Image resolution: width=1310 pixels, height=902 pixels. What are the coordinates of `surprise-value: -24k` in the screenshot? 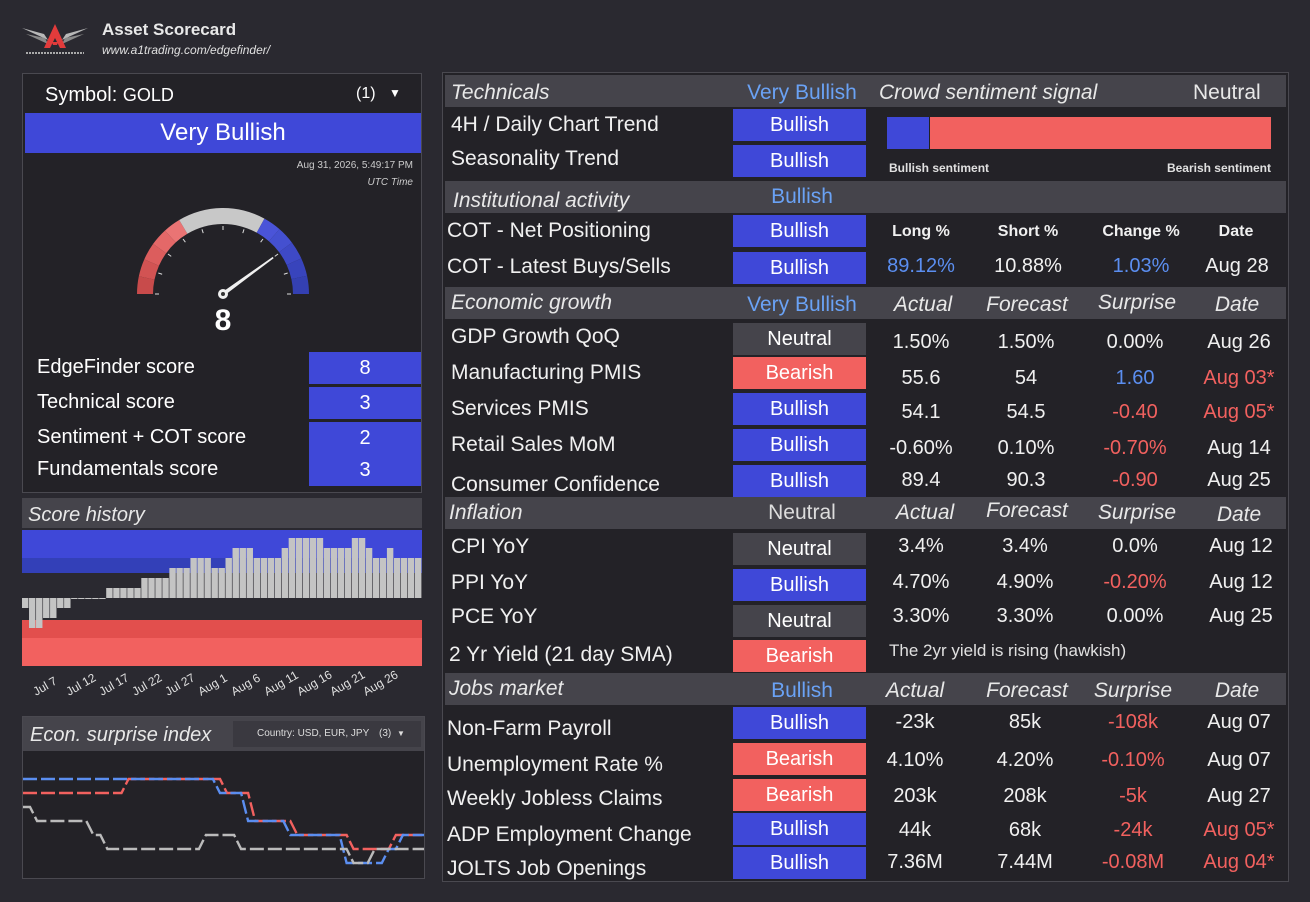 It's located at (1133, 830).